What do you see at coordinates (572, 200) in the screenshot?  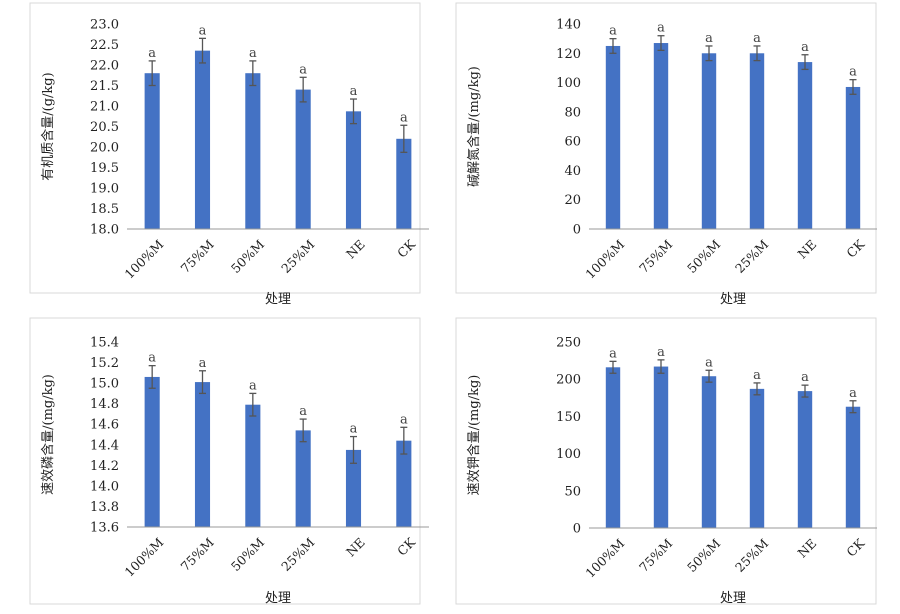 I see `y-tick-label: 20` at bounding box center [572, 200].